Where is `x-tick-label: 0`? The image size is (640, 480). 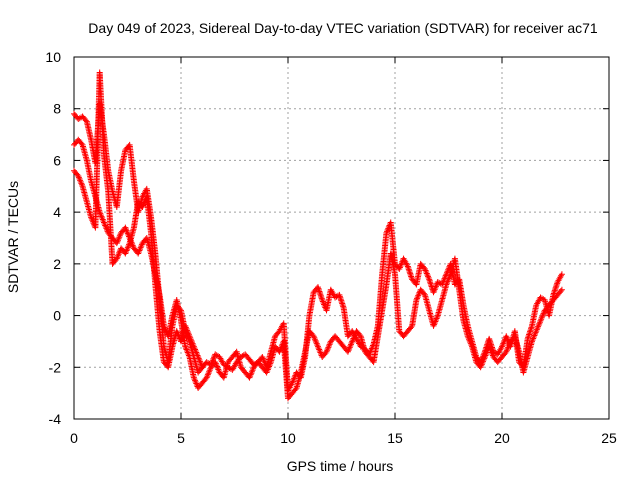 x-tick-label: 0 is located at coordinates (74, 438).